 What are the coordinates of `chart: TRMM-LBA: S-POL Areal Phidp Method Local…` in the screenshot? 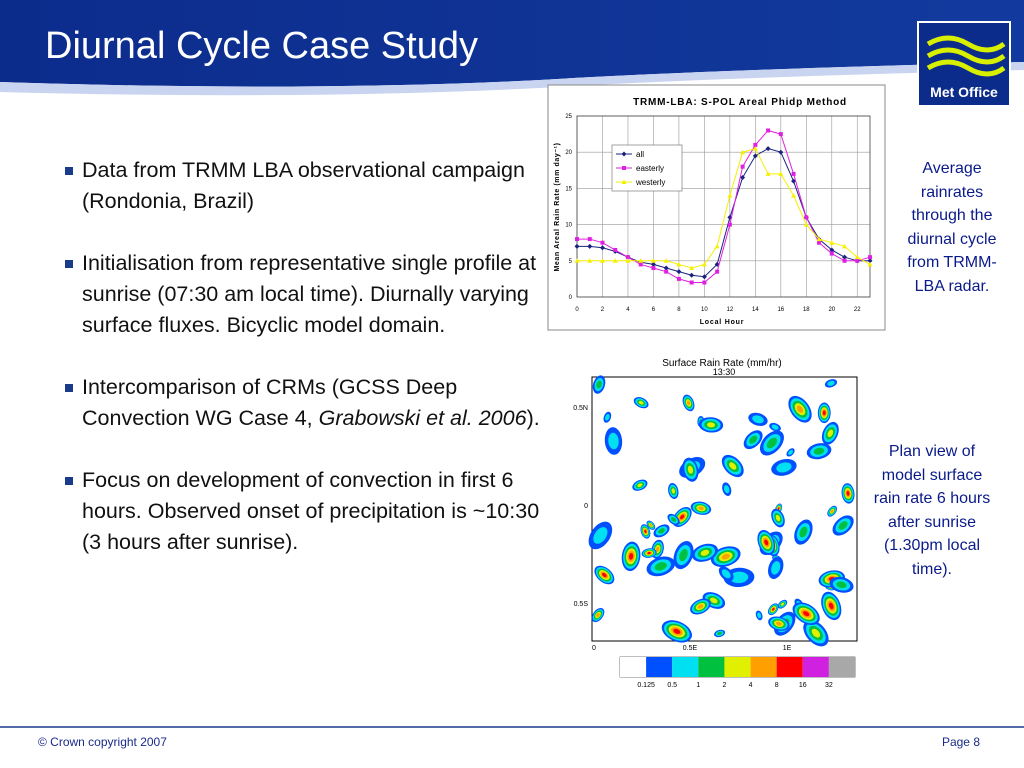 It's located at (716, 207).